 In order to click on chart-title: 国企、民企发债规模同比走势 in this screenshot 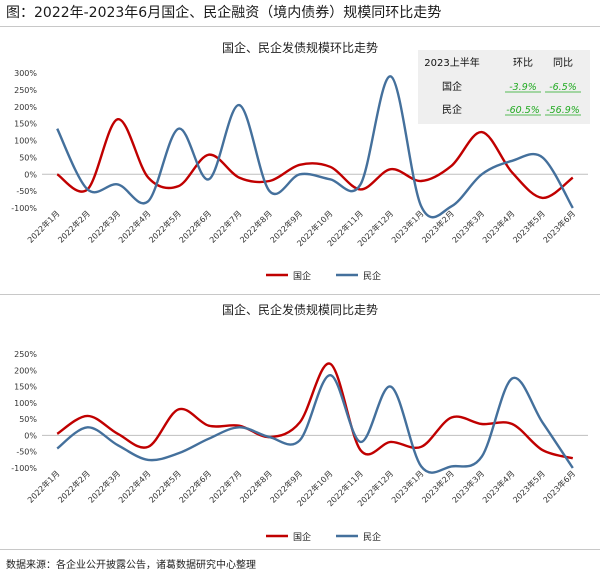, I will do `click(300, 309)`.